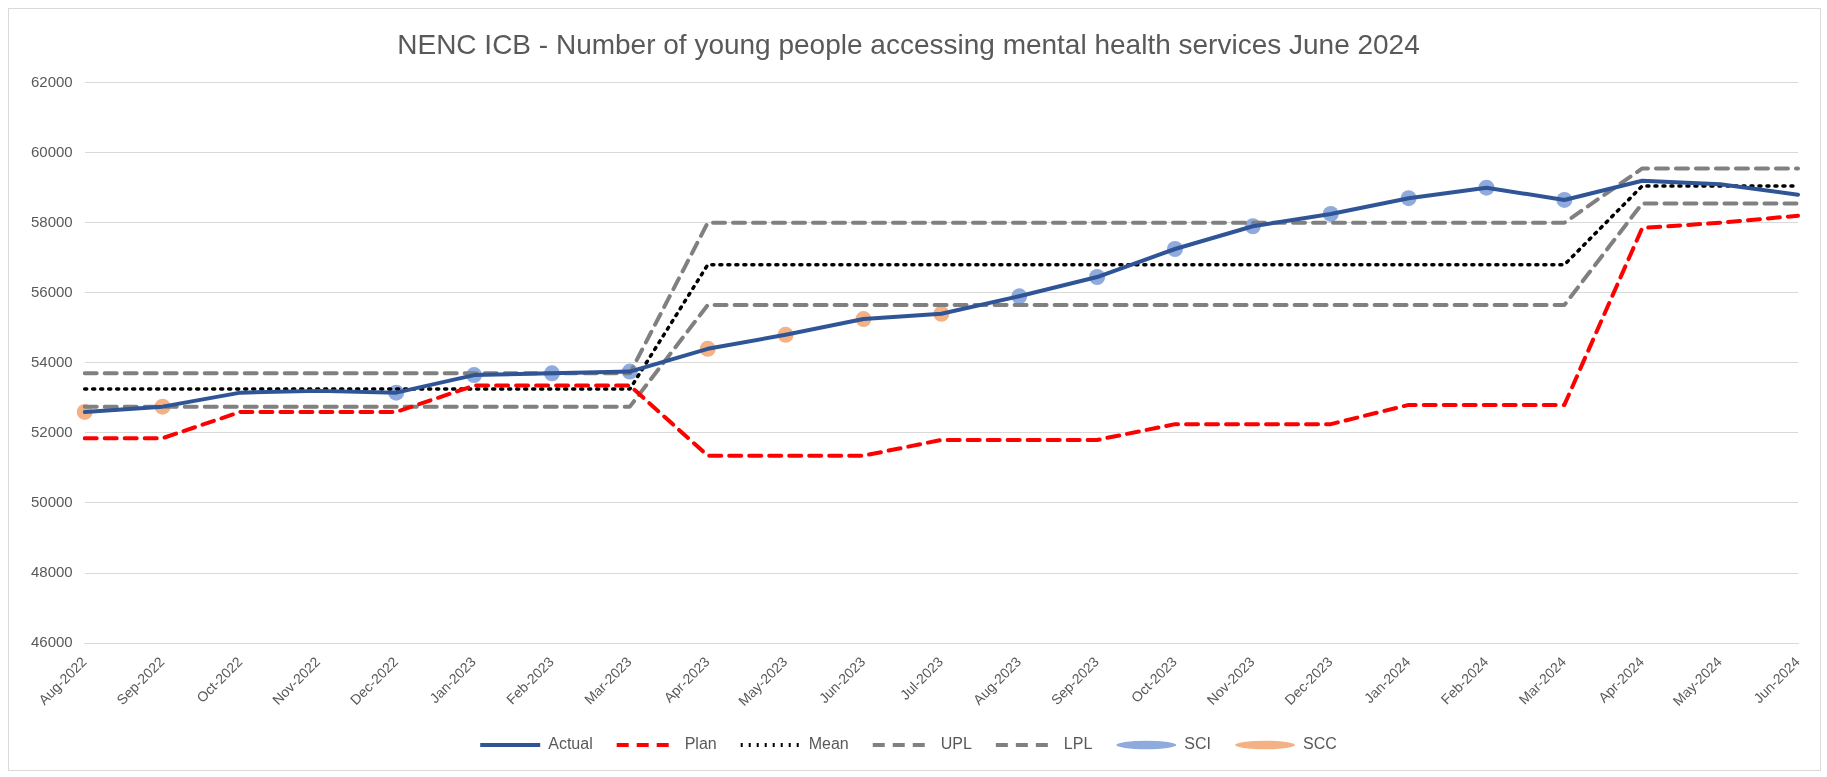  What do you see at coordinates (51, 151) in the screenshot?
I see `y-tick-label: 60000` at bounding box center [51, 151].